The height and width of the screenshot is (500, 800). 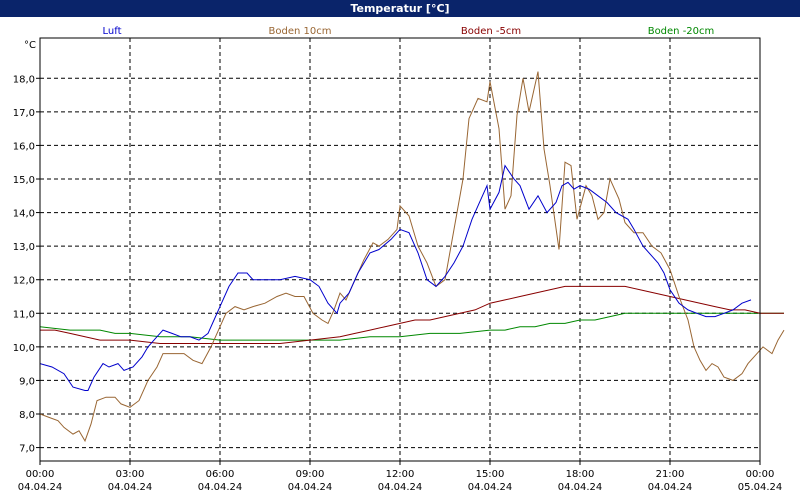 I want to click on x-tick-time-label: 12:00, so click(x=400, y=474).